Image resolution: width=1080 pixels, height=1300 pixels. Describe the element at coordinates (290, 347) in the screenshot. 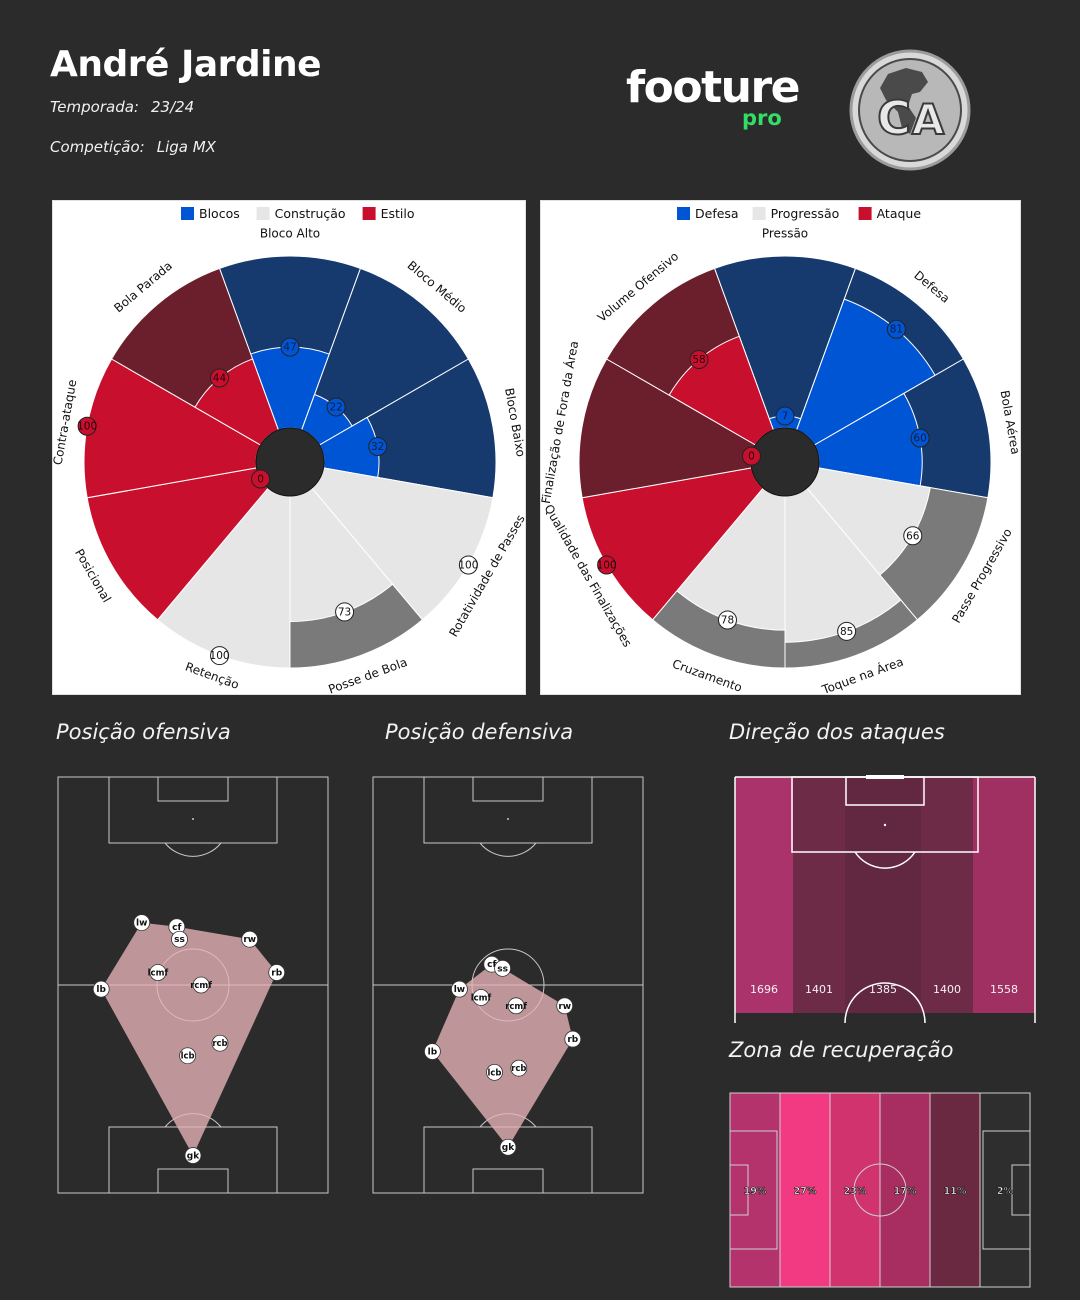

I see `value-badge-bloco-alto` at that location.